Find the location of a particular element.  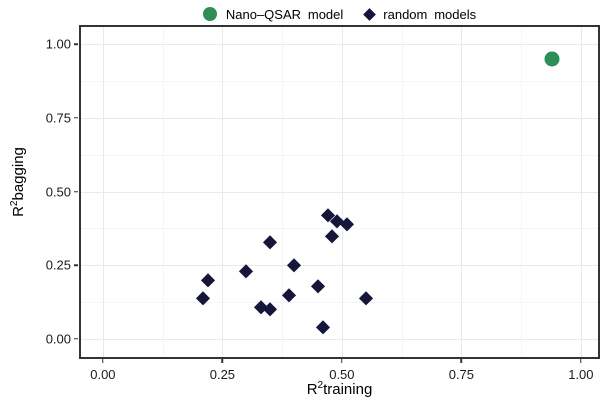

y-axis-title: R2bagging is located at coordinates (19, 182).